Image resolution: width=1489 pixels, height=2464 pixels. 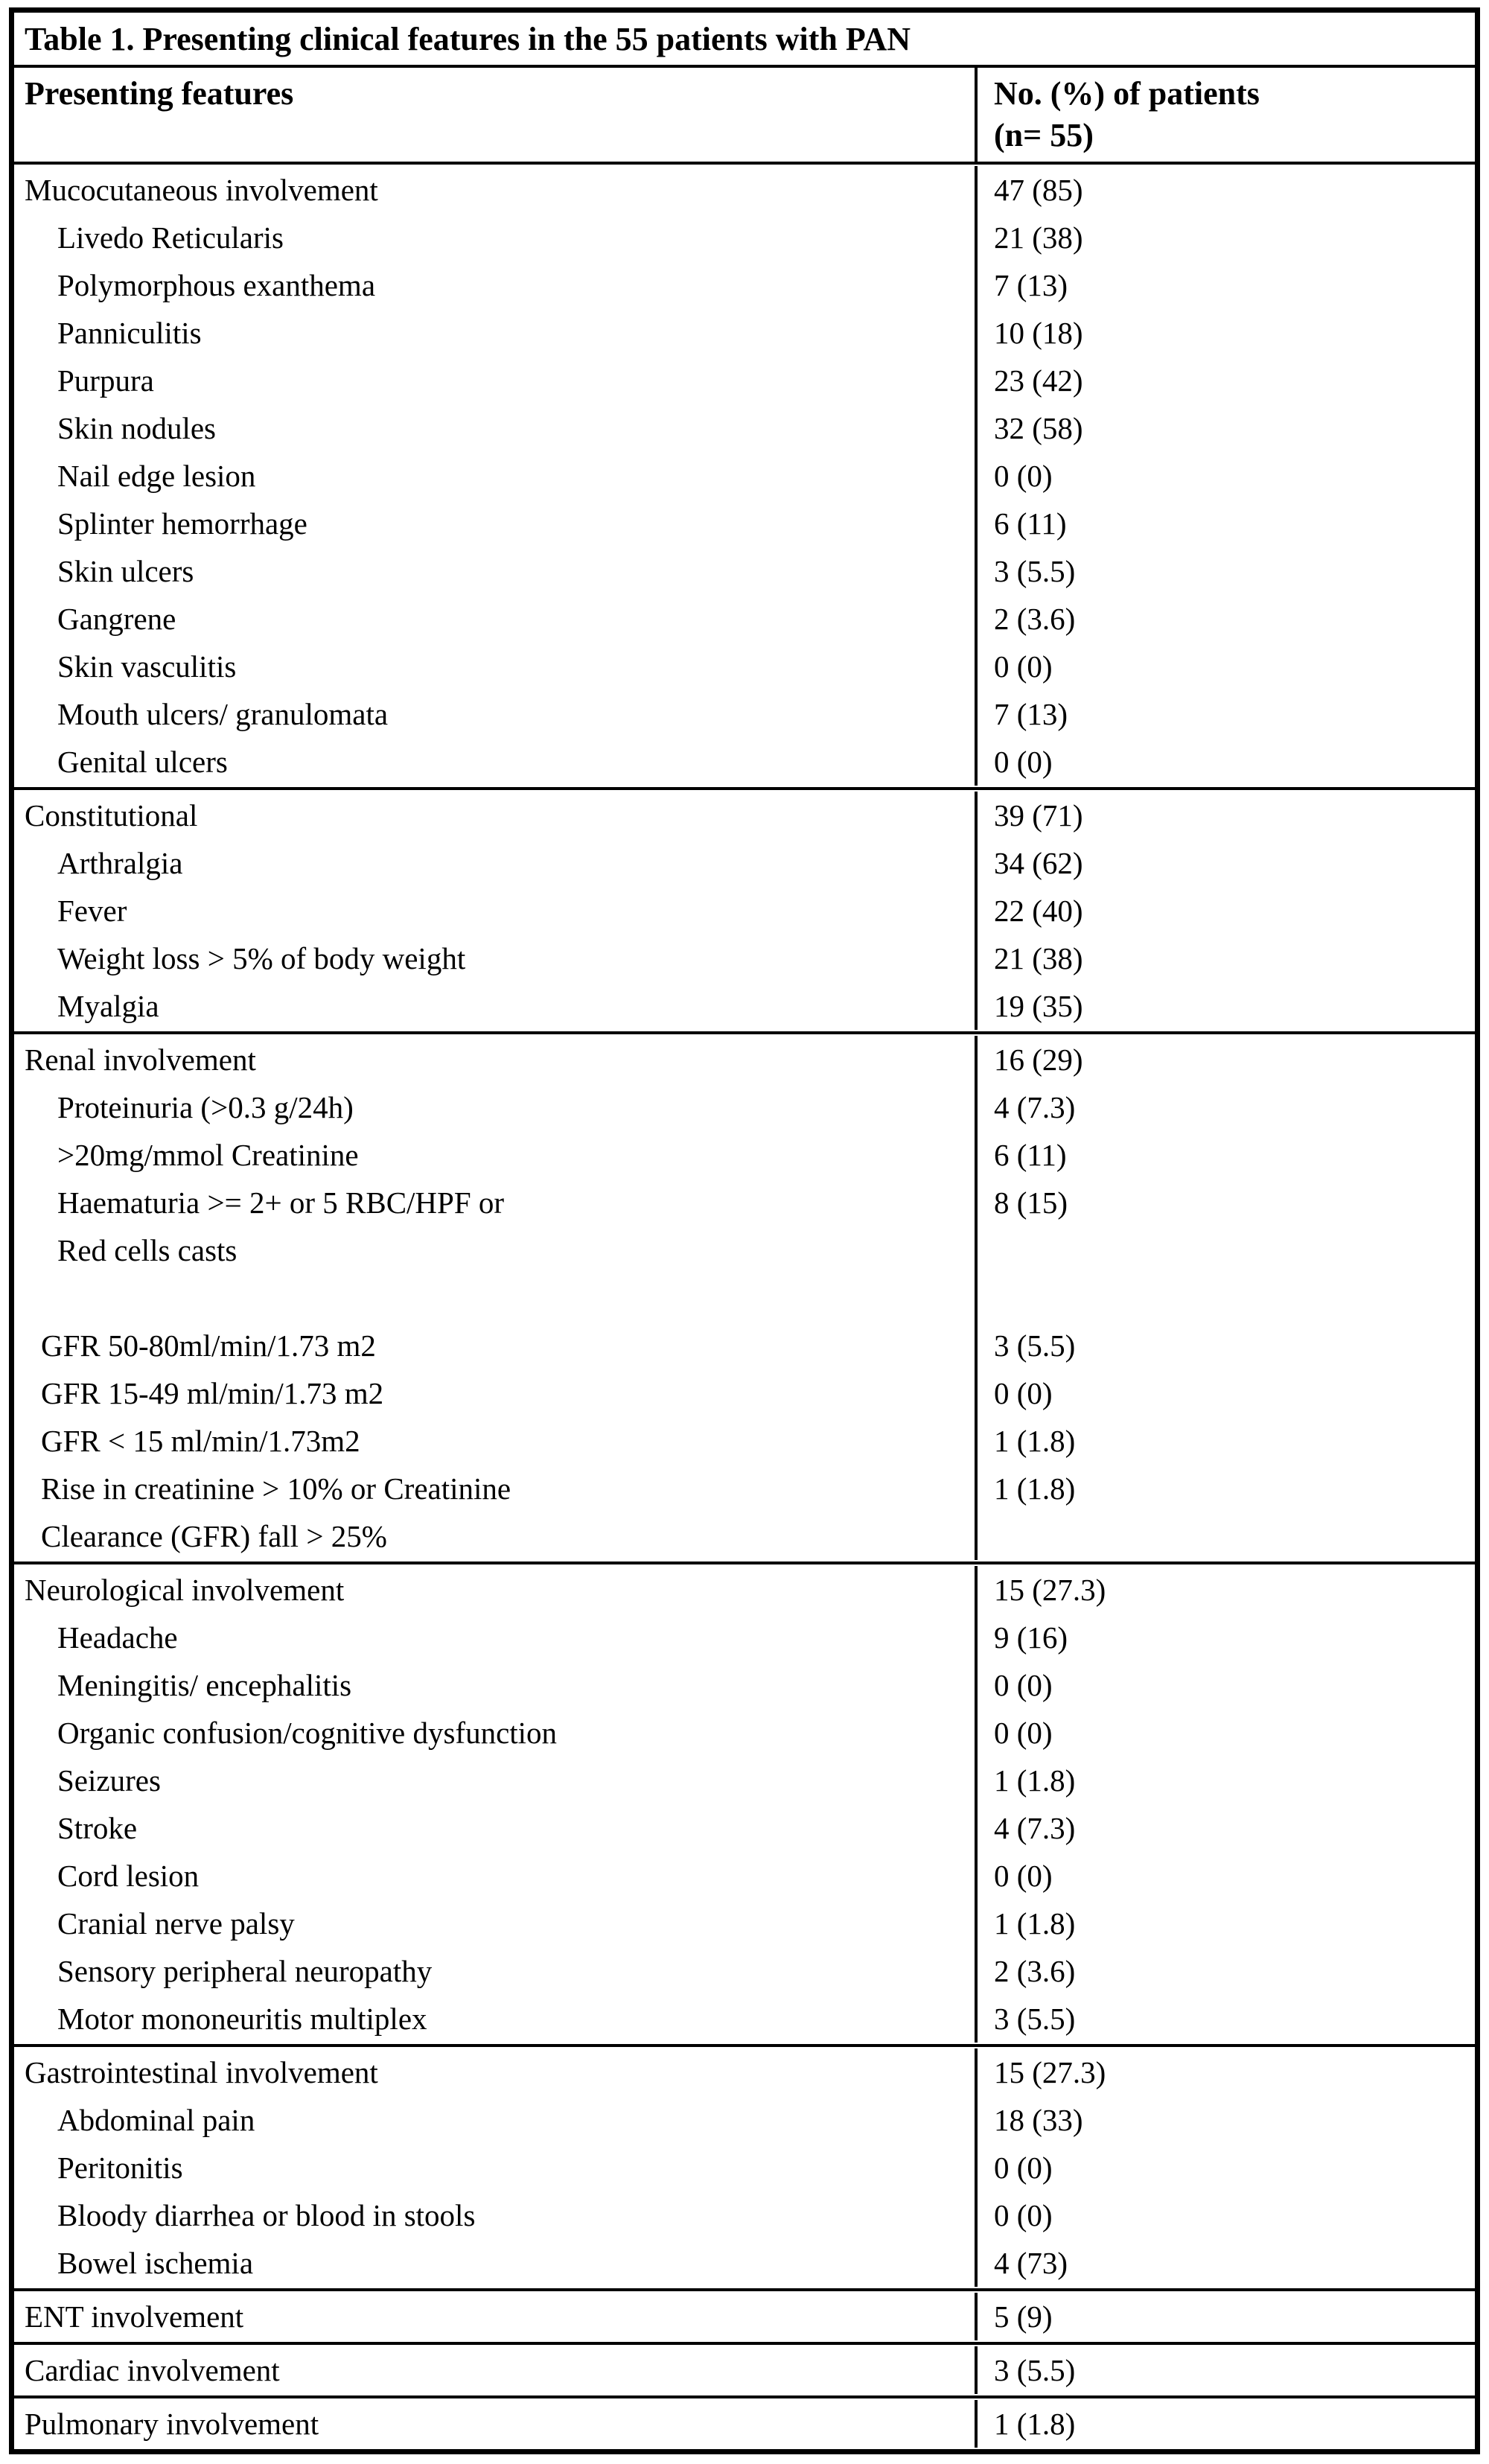 I want to click on table-row: Arthralgia 34 (62), so click(x=744, y=863).